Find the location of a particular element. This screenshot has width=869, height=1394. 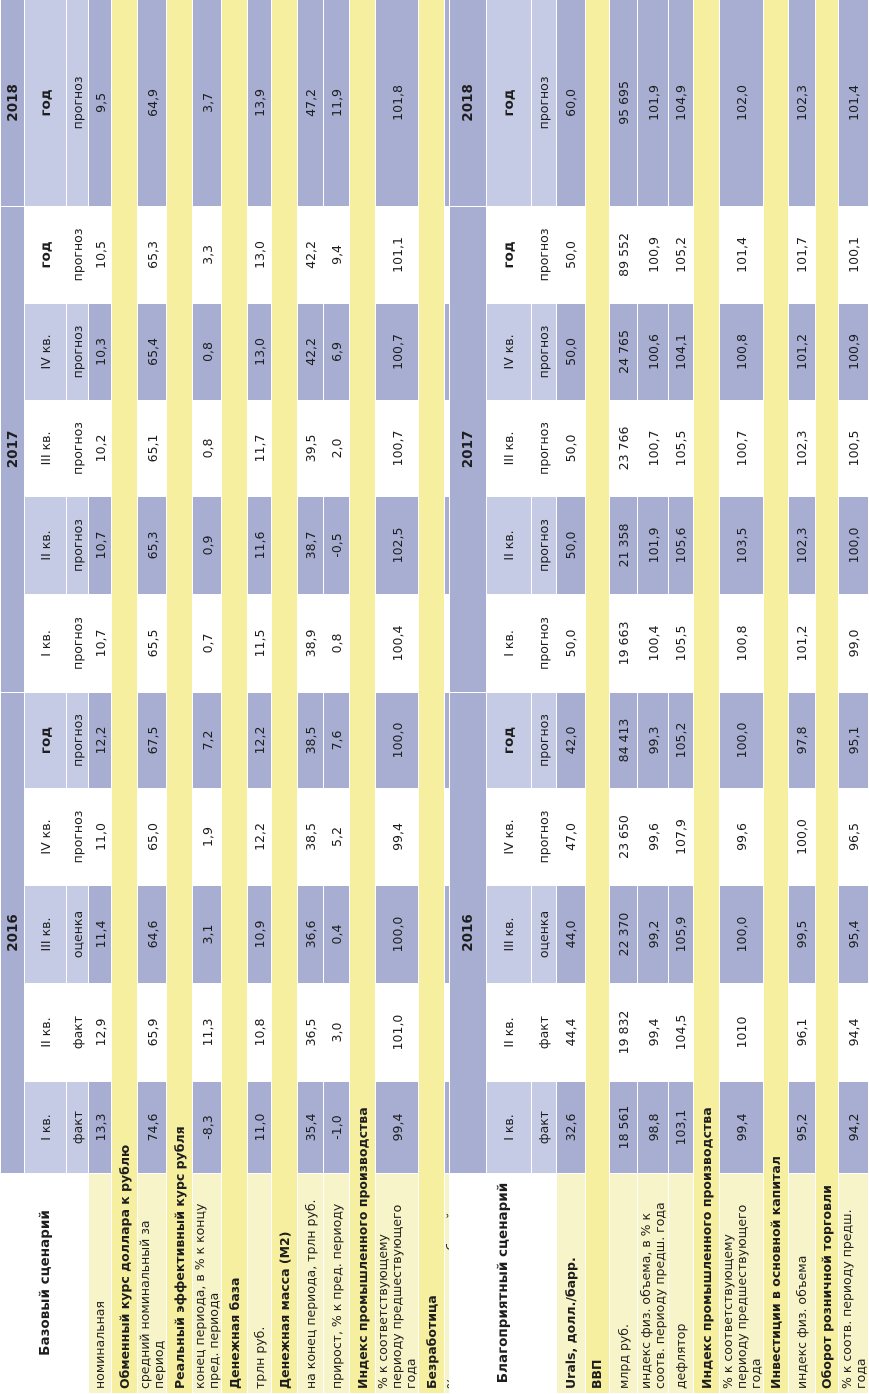

table-cell: 99,5 is located at coordinates (802, 934).